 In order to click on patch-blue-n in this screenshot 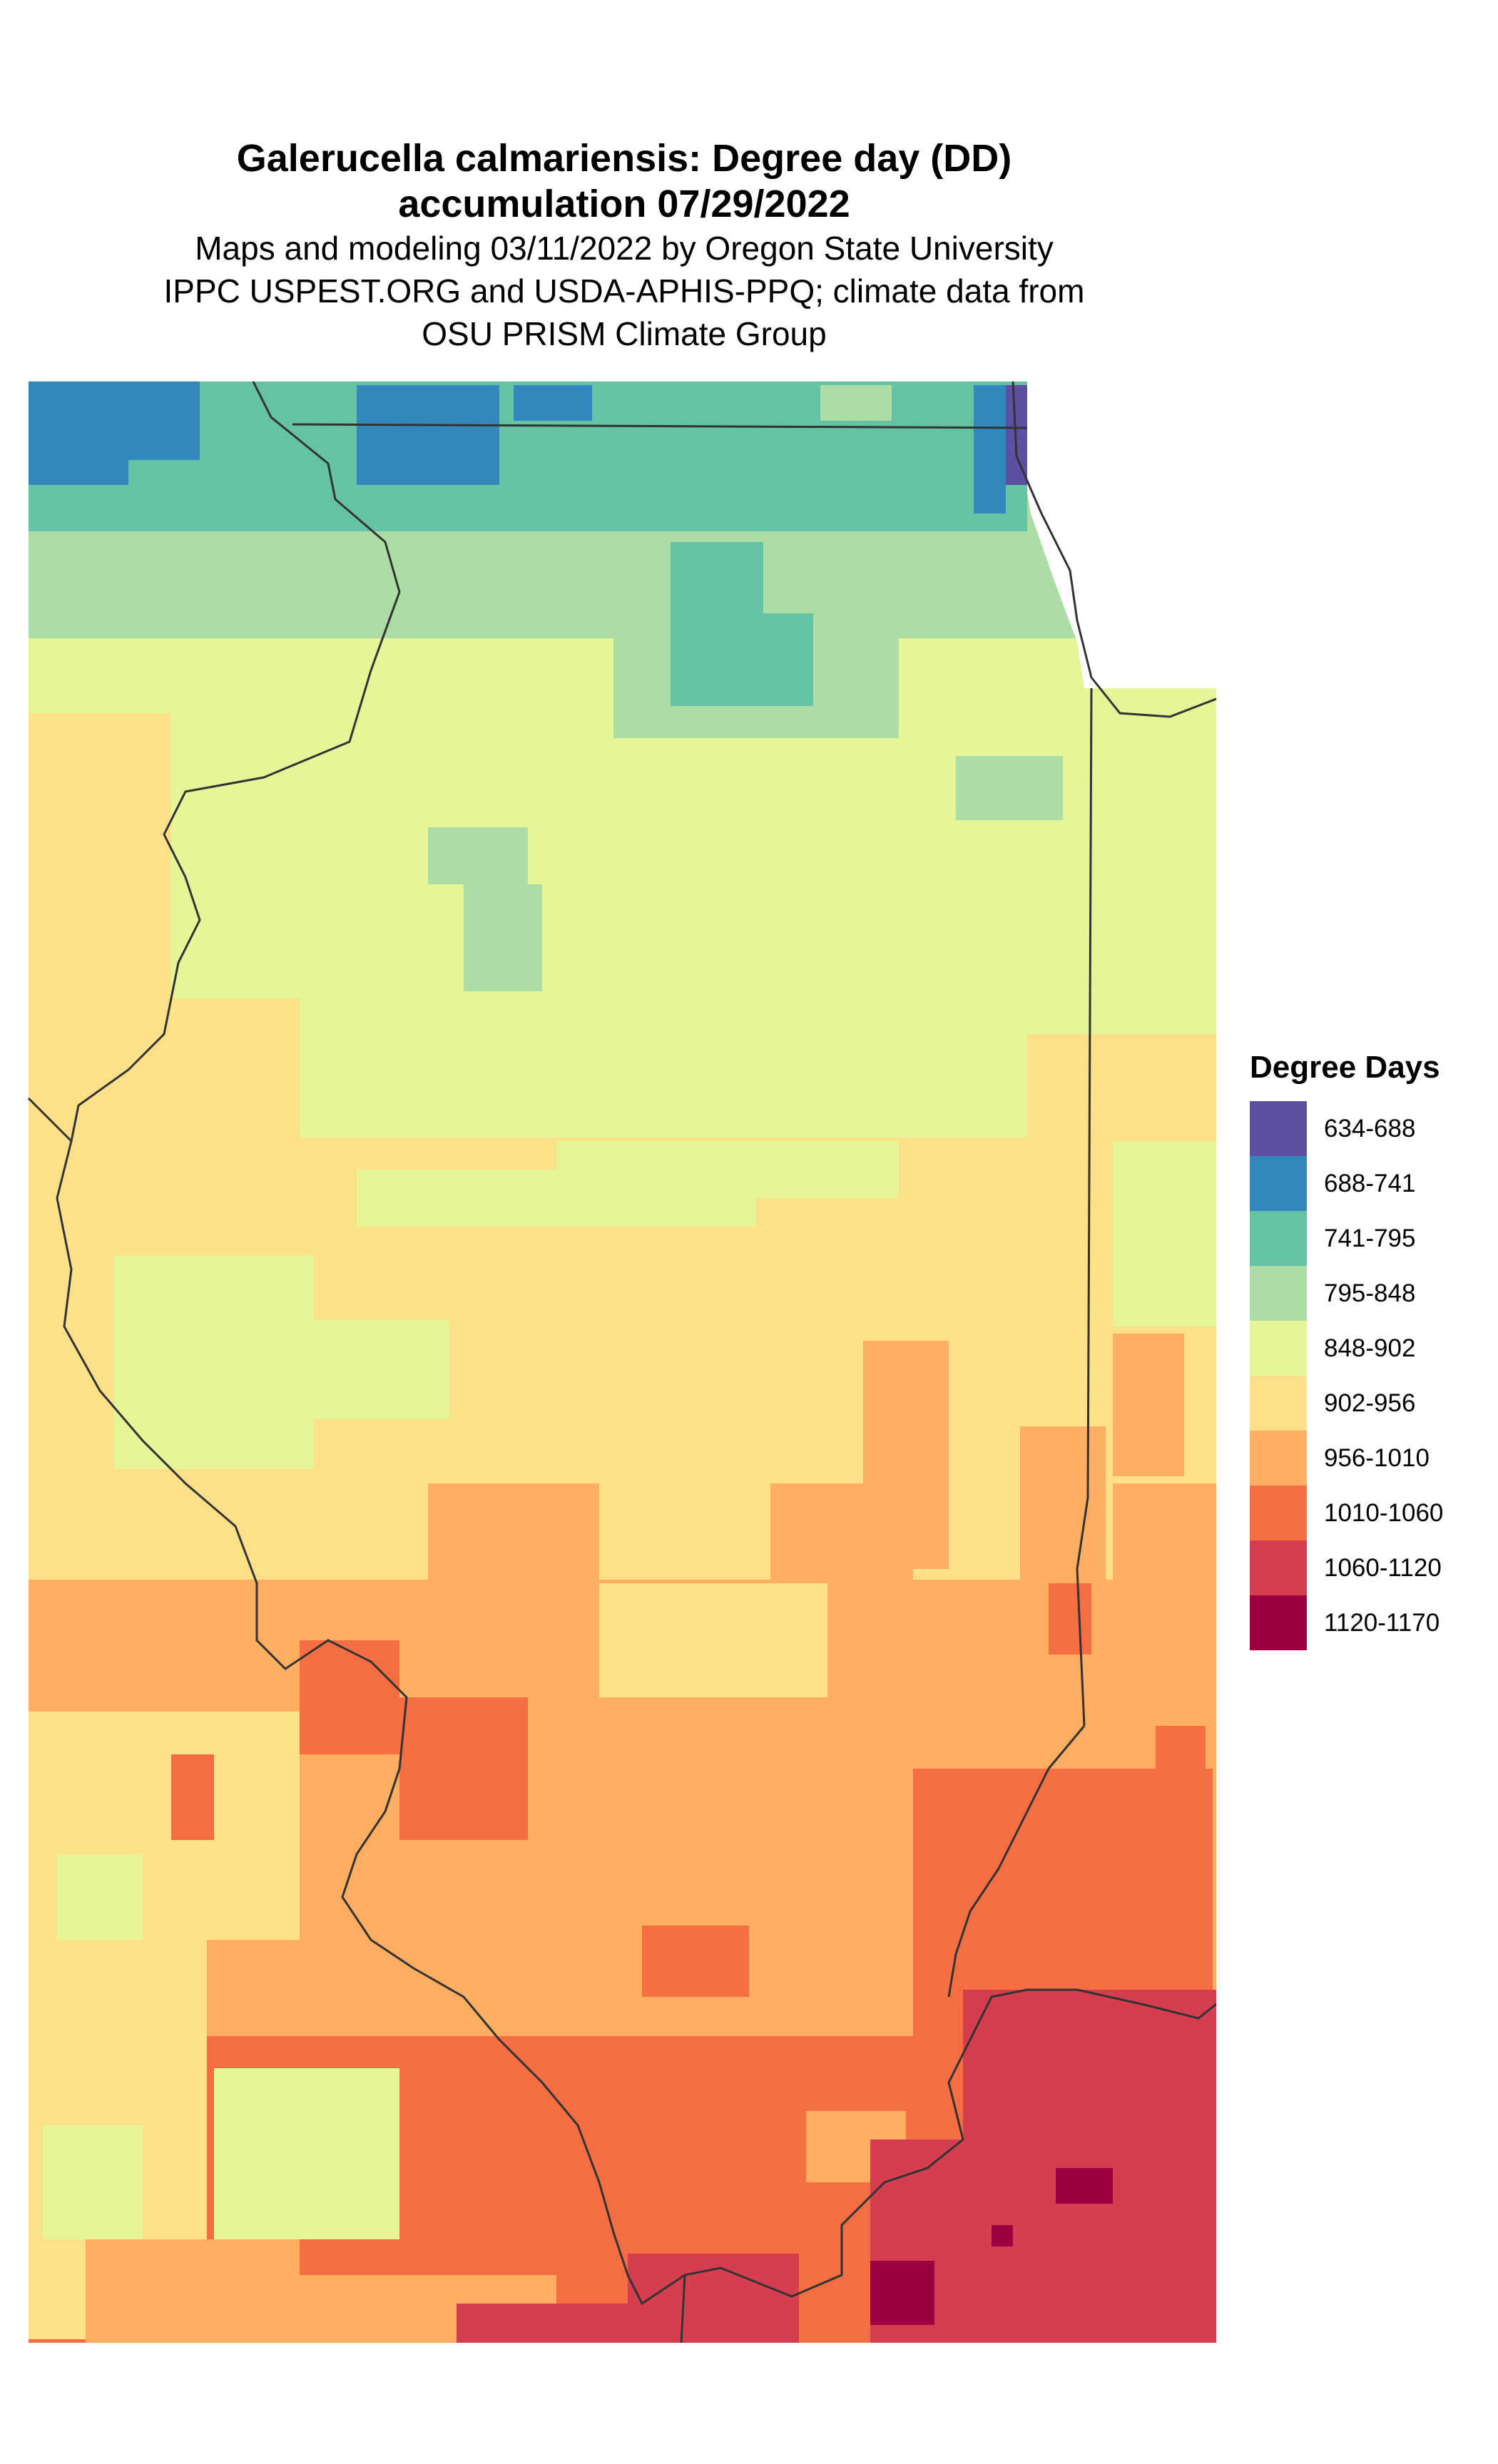, I will do `click(428, 435)`.